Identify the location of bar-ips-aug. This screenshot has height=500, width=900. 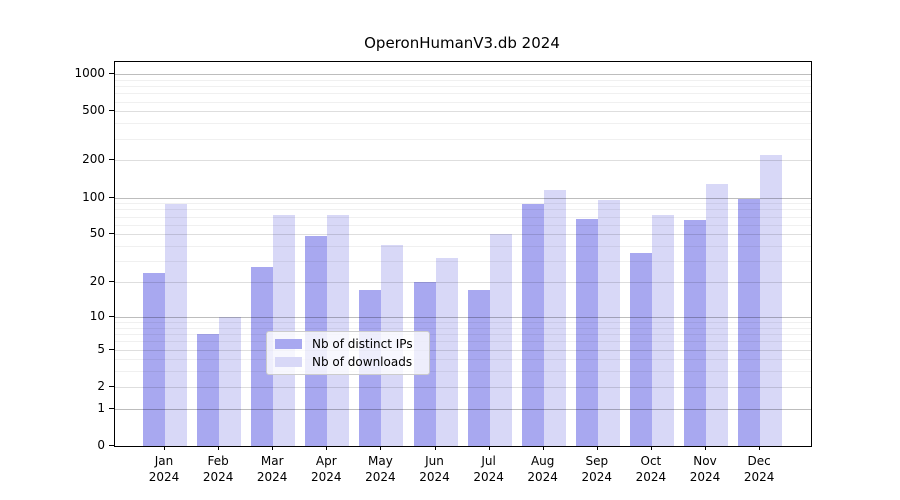
(532, 325).